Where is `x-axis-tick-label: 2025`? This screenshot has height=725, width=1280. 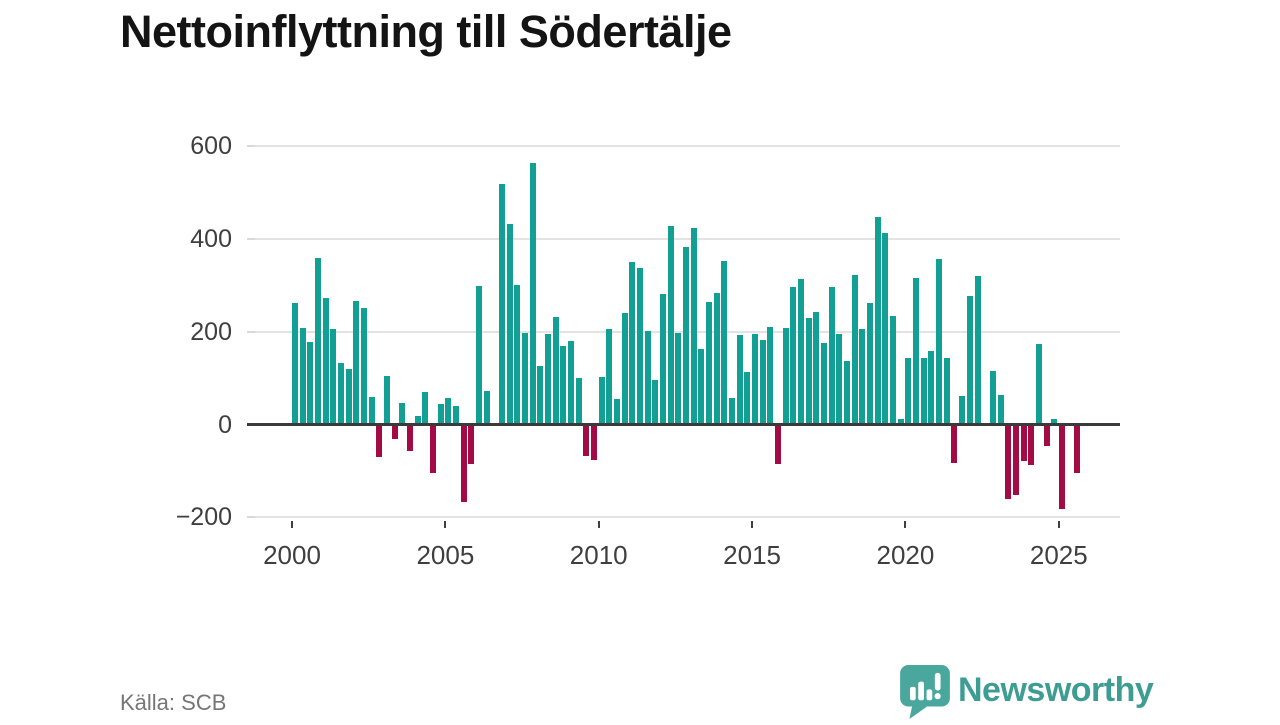
x-axis-tick-label: 2025 is located at coordinates (1058, 555).